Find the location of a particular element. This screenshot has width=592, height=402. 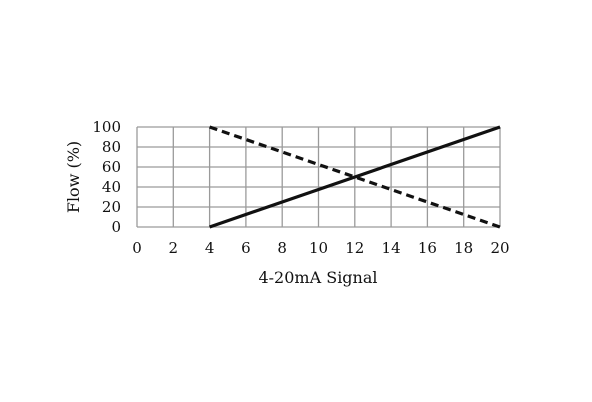

x-tick-labels: 0 2 4 6 8 10 12 14 16 18 20 is located at coordinates (320, 248).